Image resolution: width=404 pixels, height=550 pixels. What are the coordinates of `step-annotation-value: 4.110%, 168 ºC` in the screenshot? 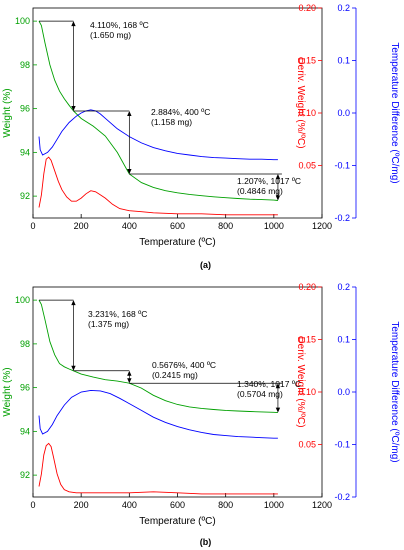 It's located at (119, 25).